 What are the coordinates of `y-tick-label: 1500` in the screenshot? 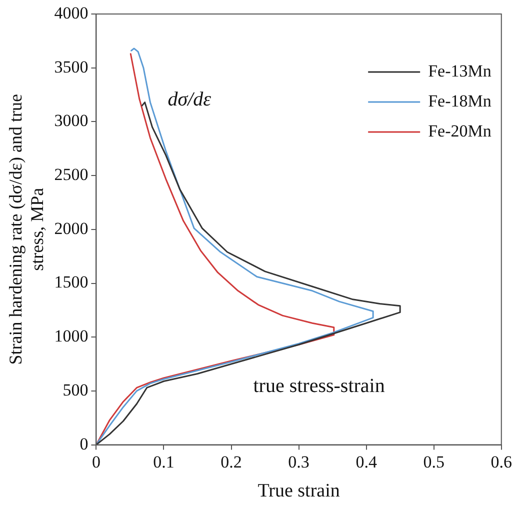 It's located at (71, 282).